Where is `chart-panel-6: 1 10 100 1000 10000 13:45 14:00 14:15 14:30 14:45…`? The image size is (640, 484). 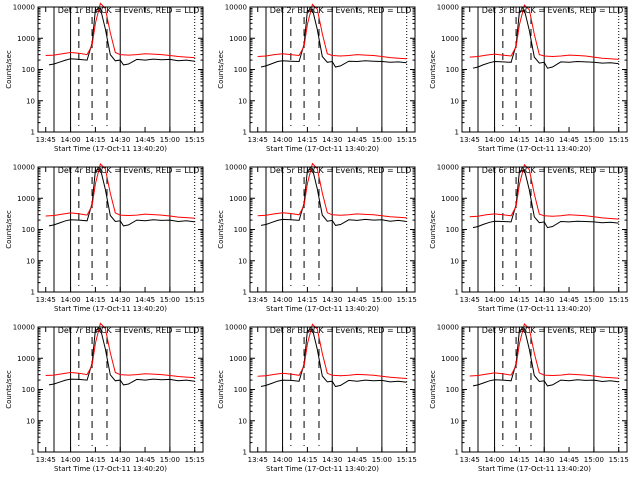 chart-panel-6: 1 10 100 1000 10000 13:45 14:00 14:15 14:30 14:45… is located at coordinates (529, 239).